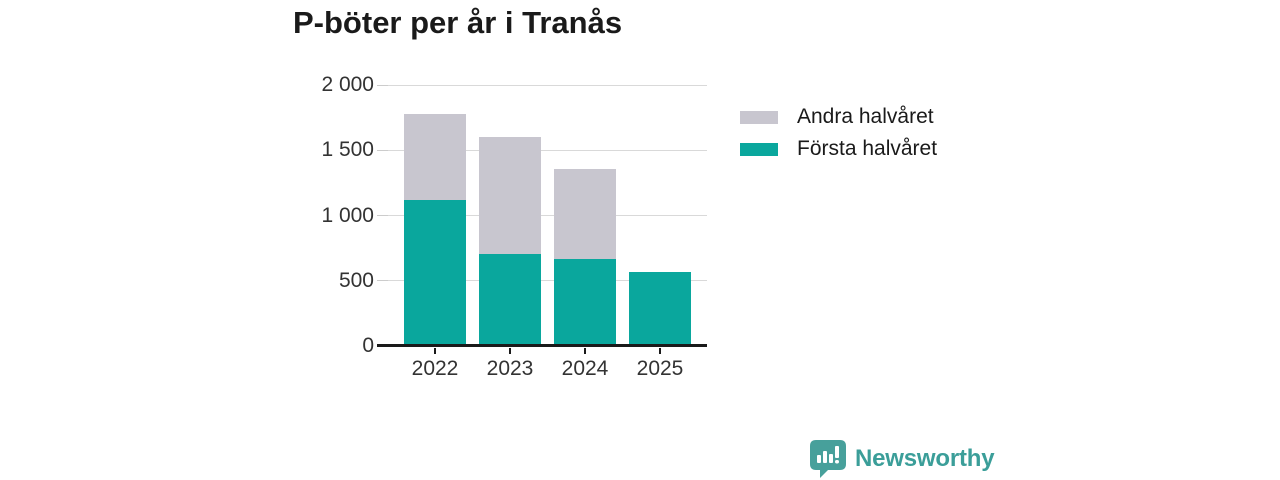  I want to click on legend-label-andra-halvaret: Andra halvåret, so click(865, 116).